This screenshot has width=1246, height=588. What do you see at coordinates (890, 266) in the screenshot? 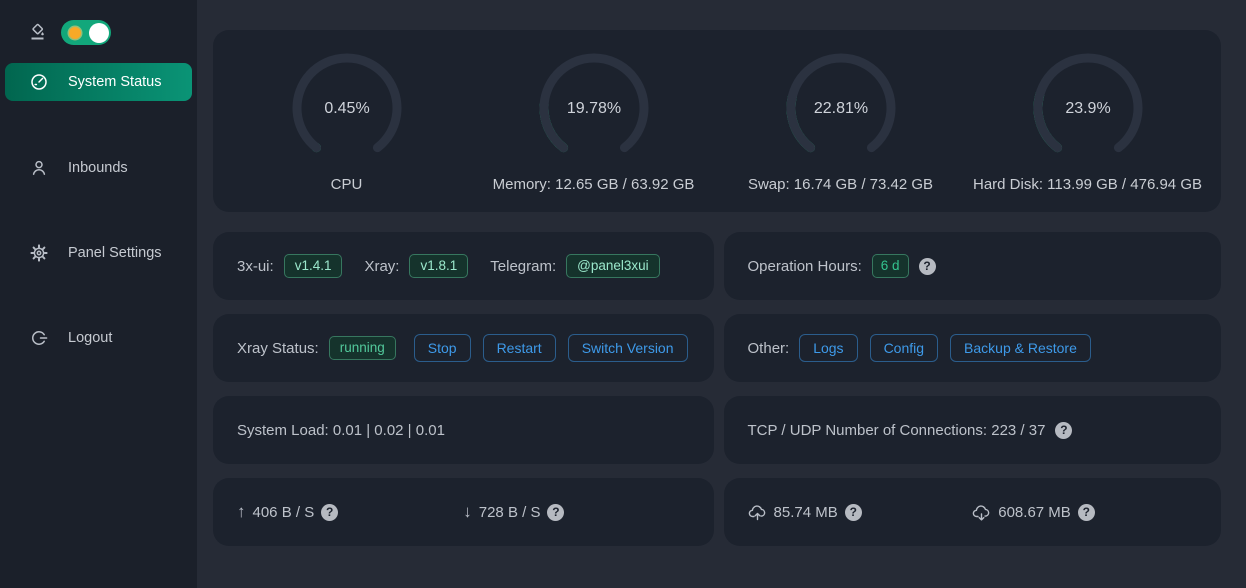
I see `uptime-tag: 6 d` at bounding box center [890, 266].